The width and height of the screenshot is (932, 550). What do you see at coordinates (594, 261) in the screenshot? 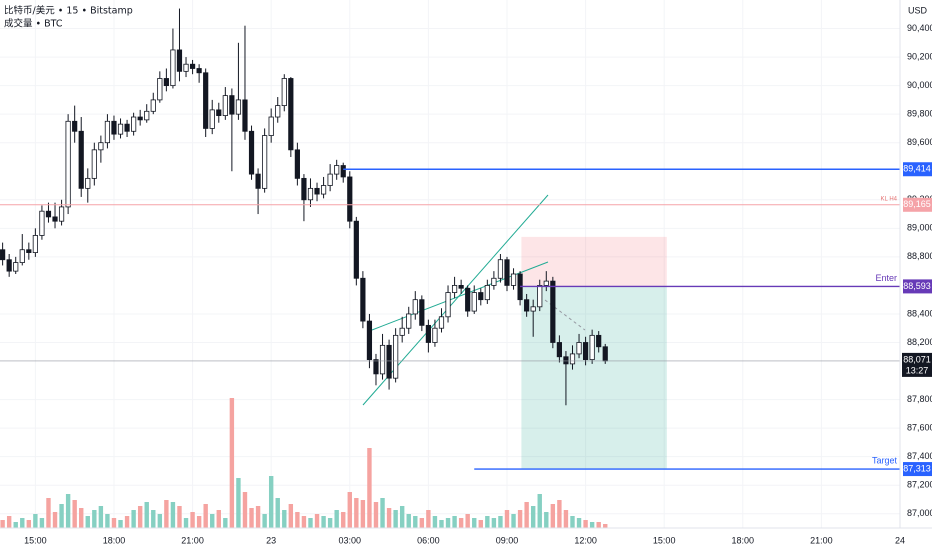
I see `stop-zone` at bounding box center [594, 261].